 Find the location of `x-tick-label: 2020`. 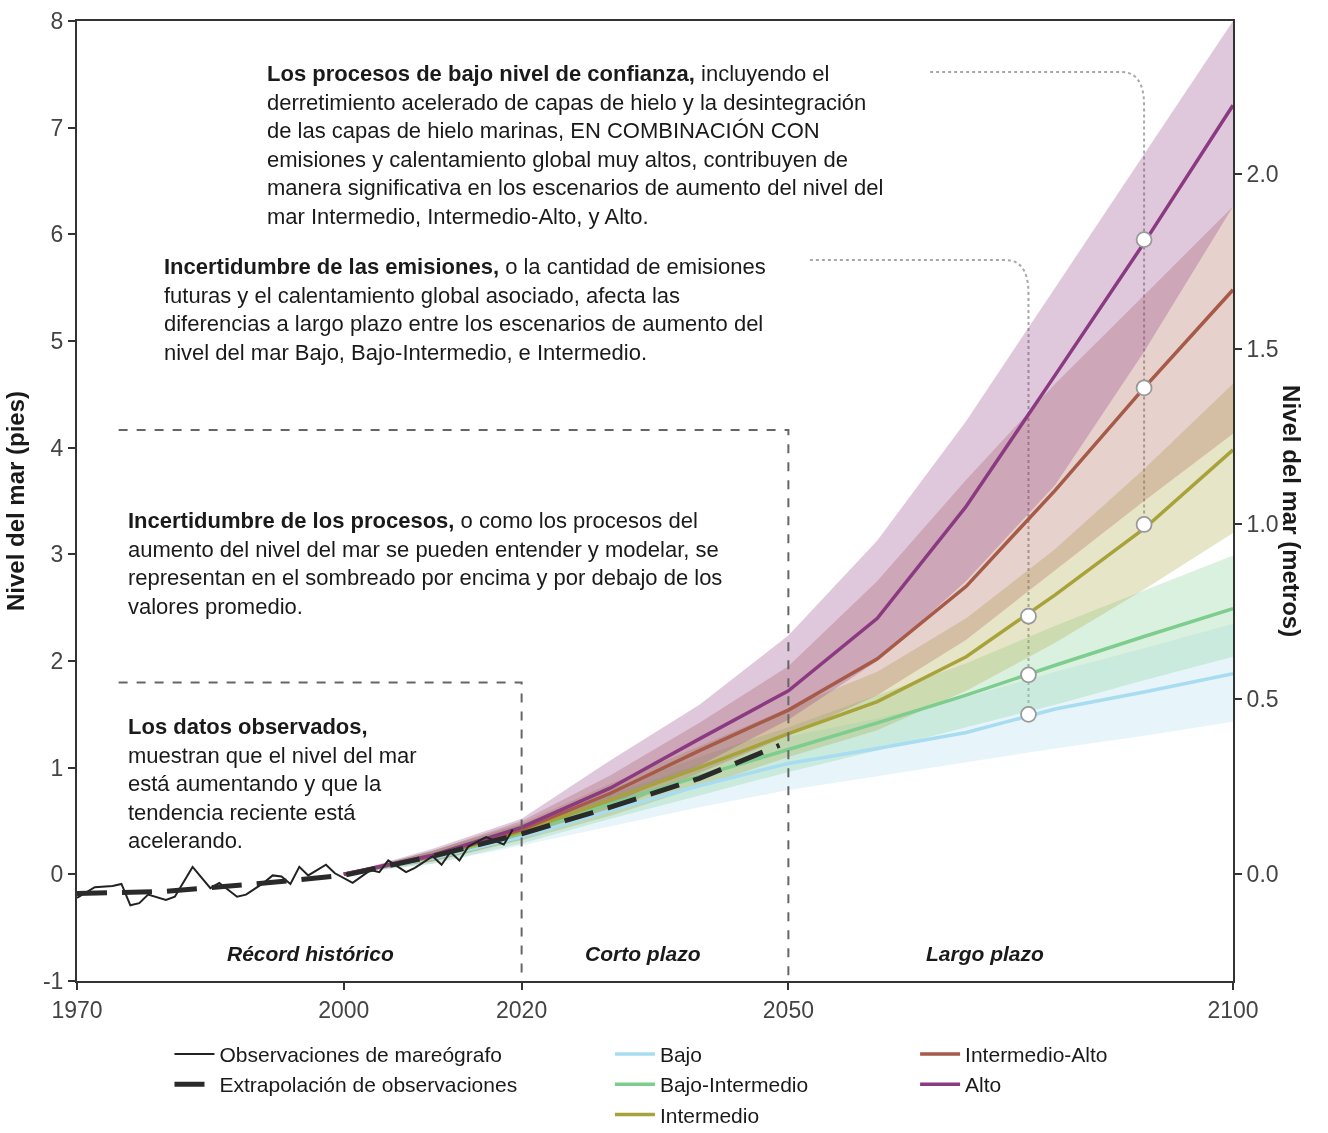

x-tick-label: 2020 is located at coordinates (522, 1009).